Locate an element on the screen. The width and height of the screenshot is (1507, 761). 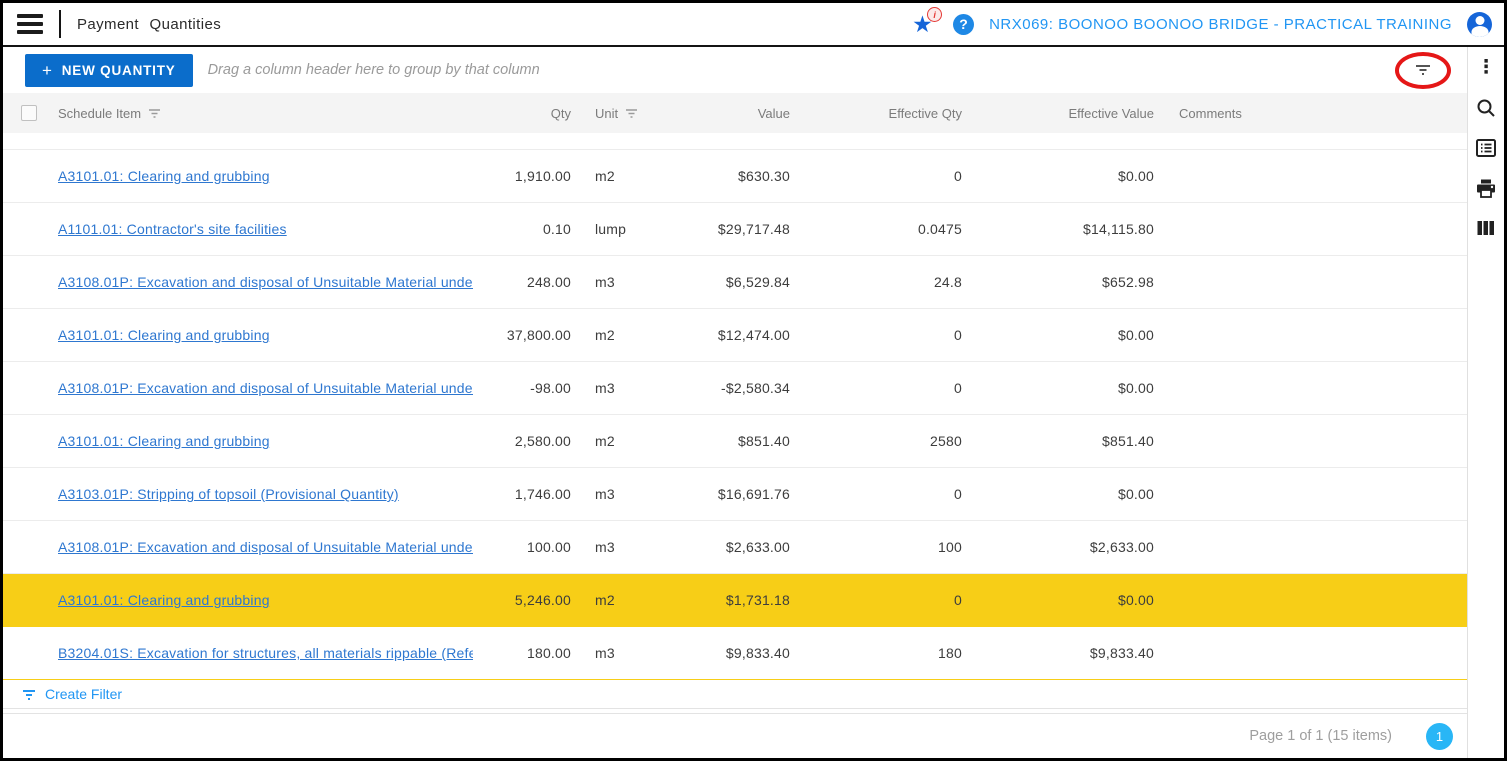
search-icon is located at coordinates (1486, 108).